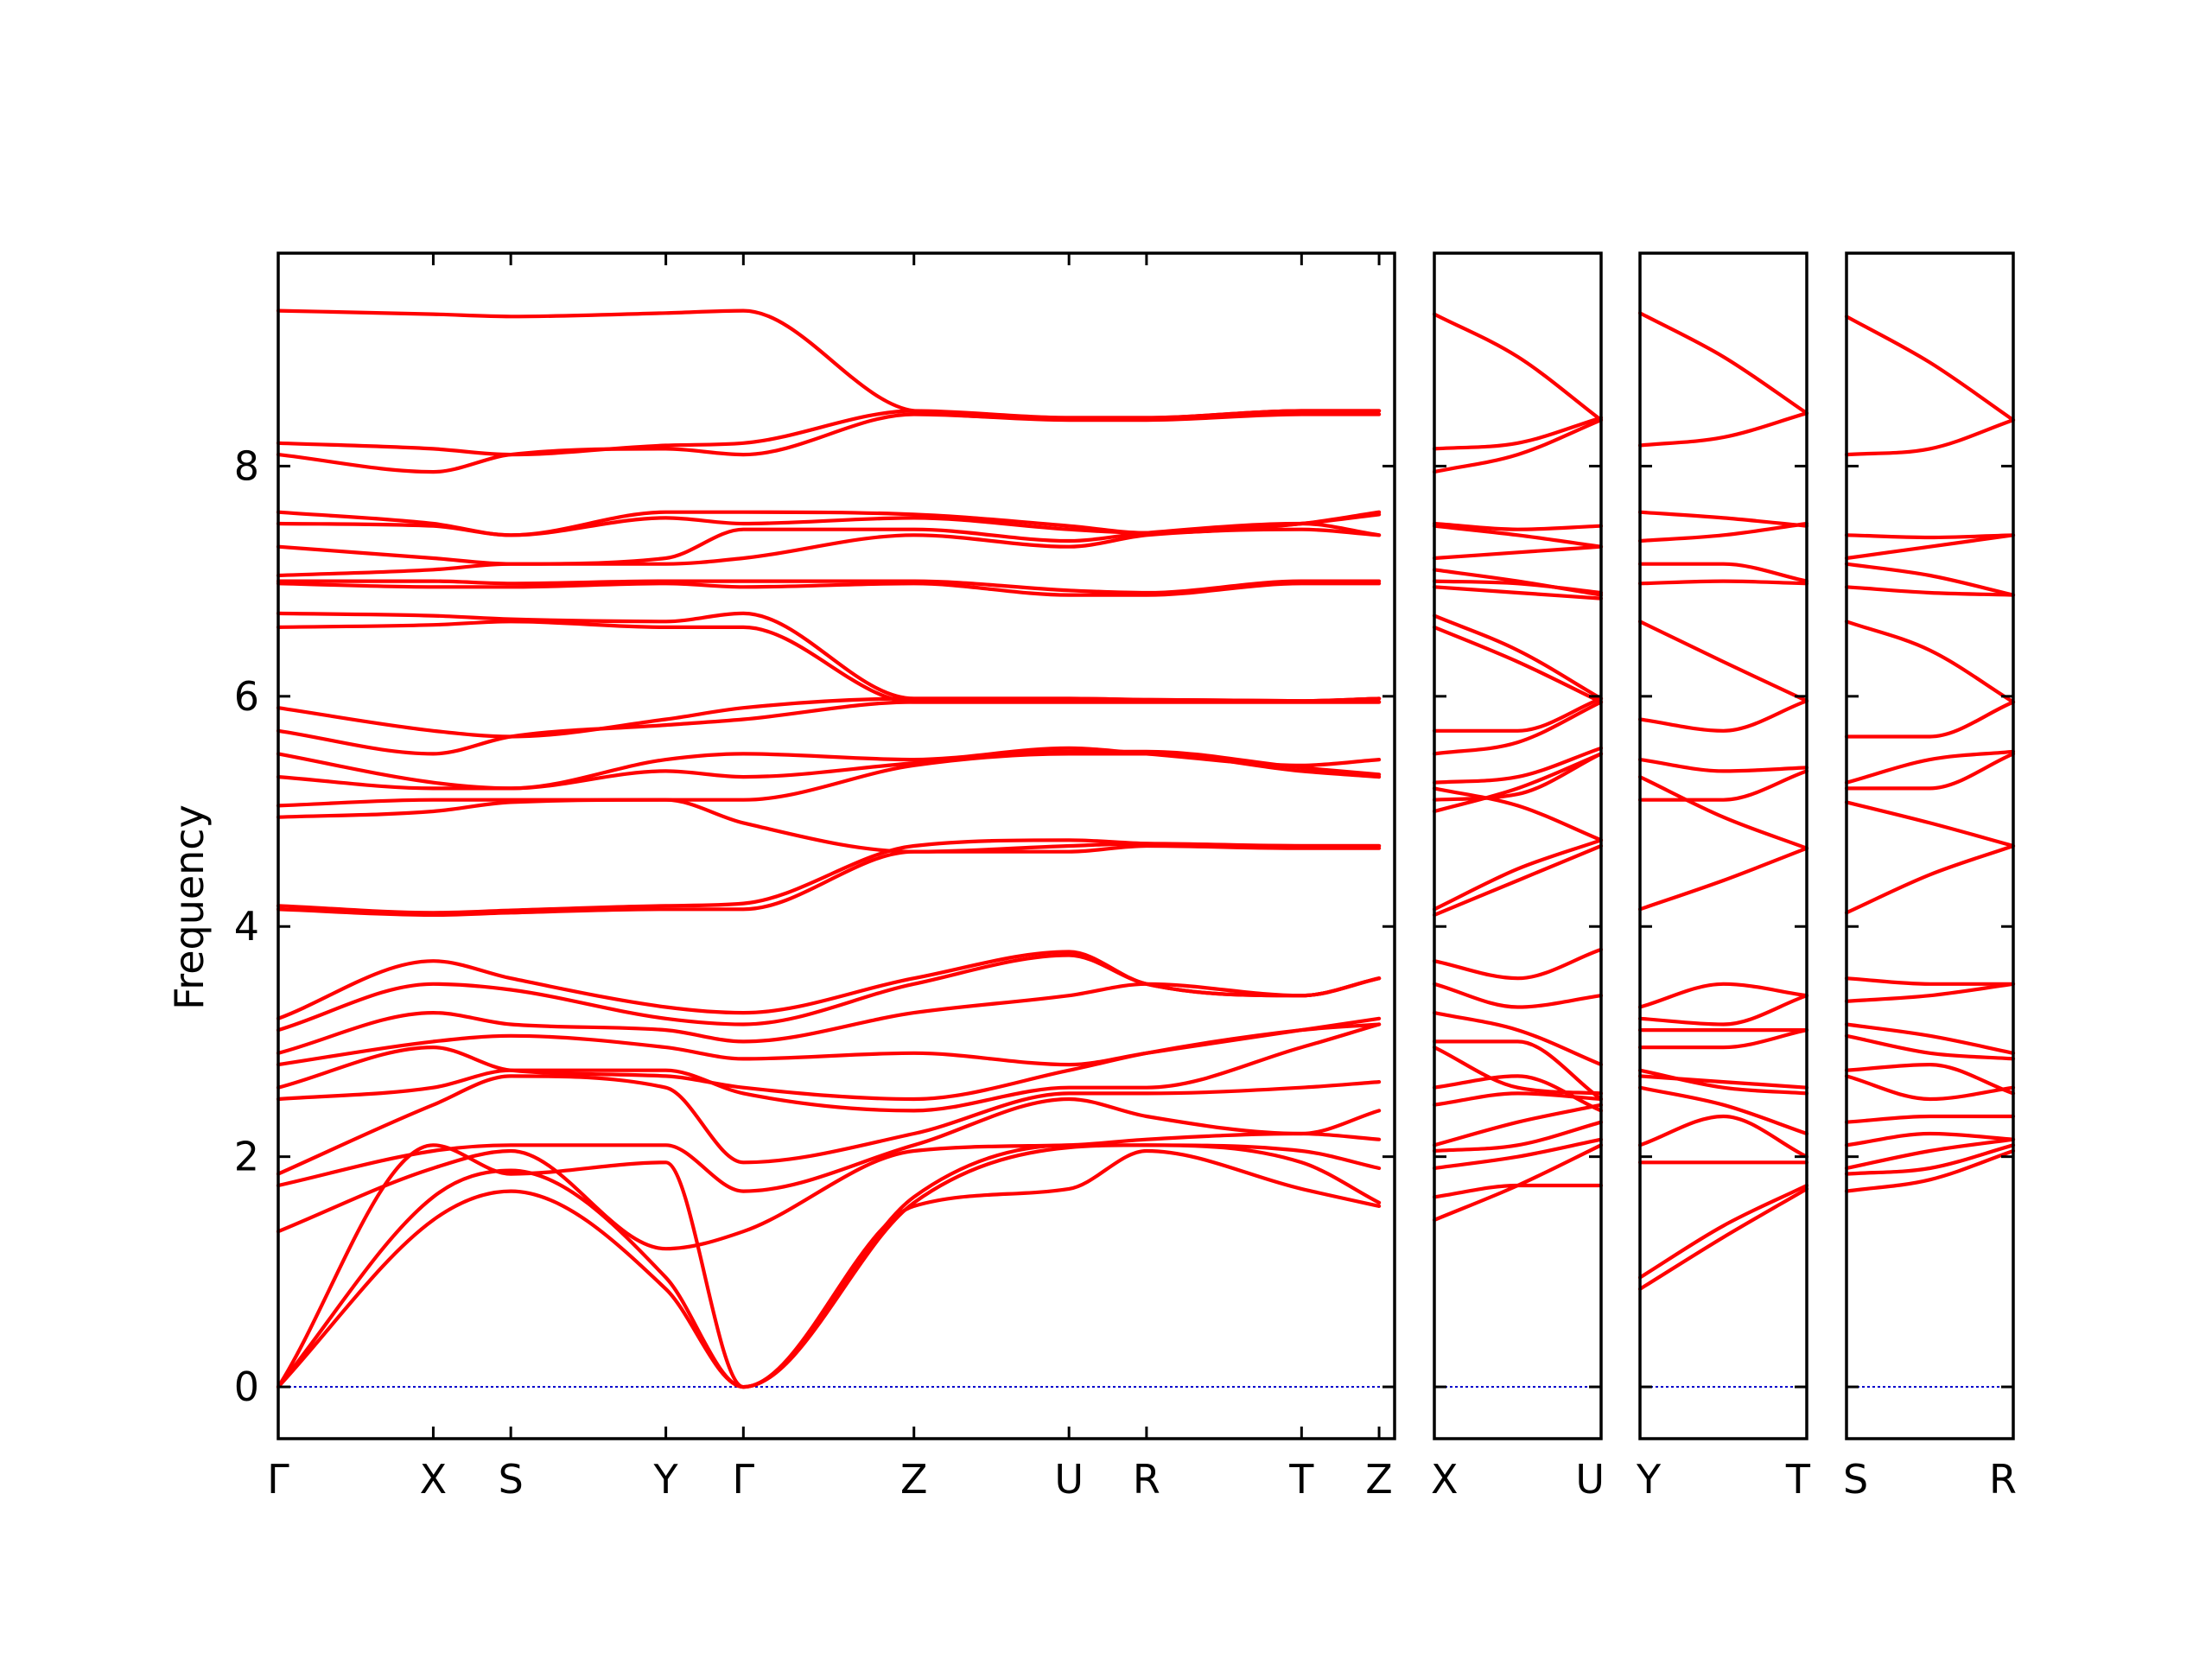 The width and height of the screenshot is (2212, 1659). I want to click on x-tick-label-Z: Z, so click(914, 1479).